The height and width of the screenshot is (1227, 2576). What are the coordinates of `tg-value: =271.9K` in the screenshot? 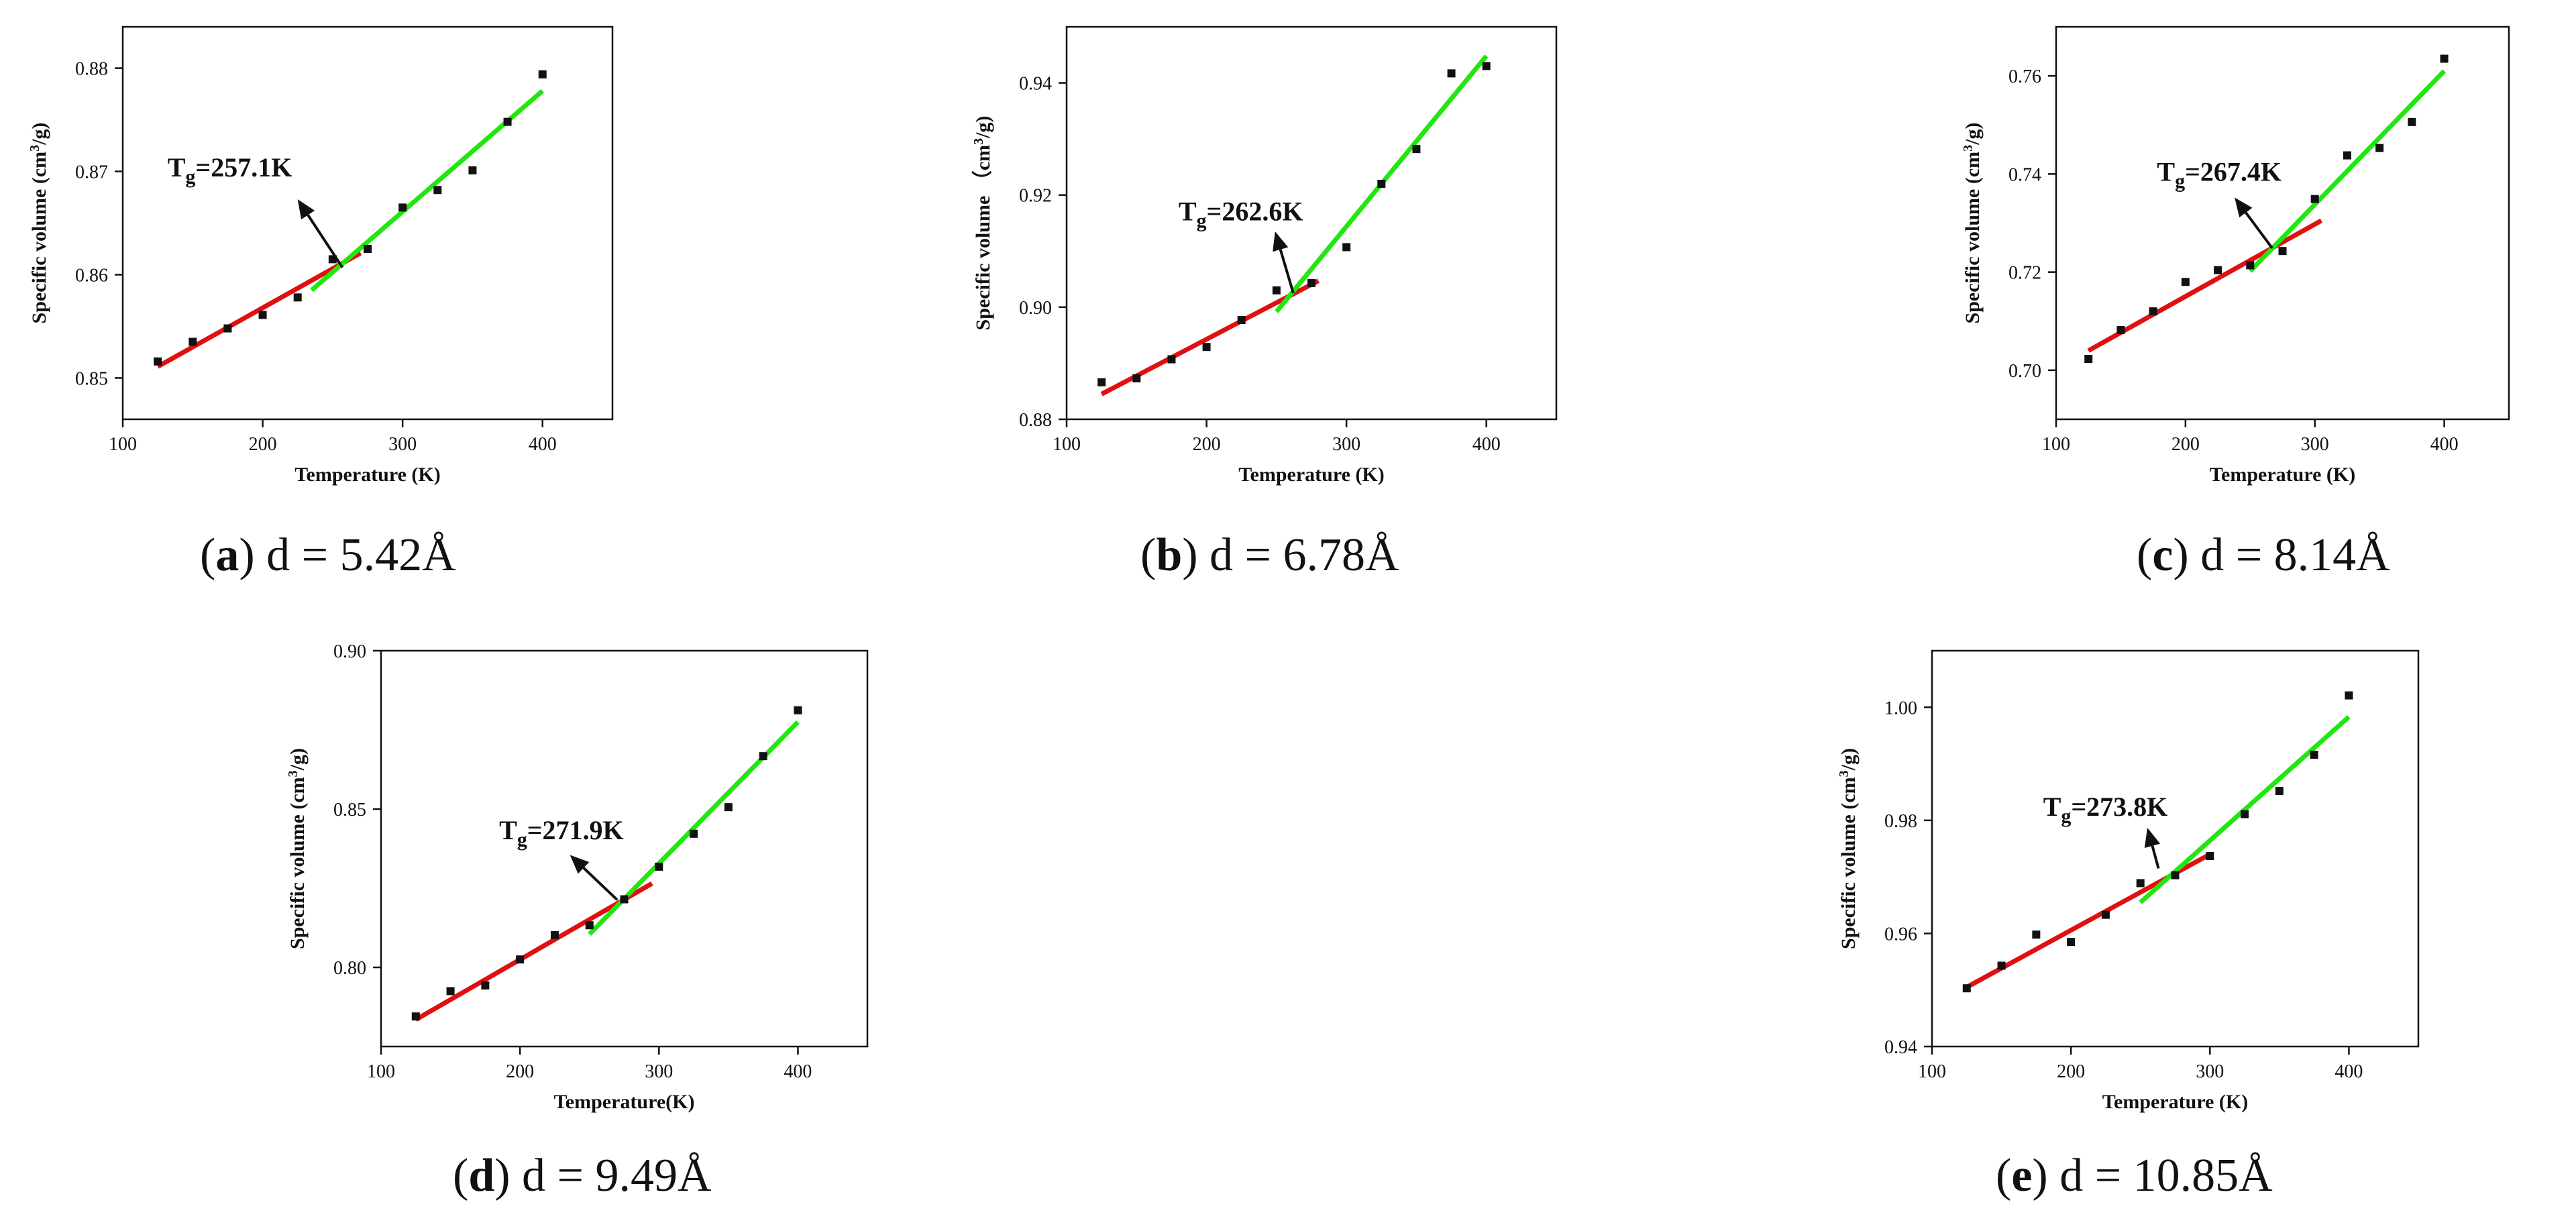 It's located at (575, 830).